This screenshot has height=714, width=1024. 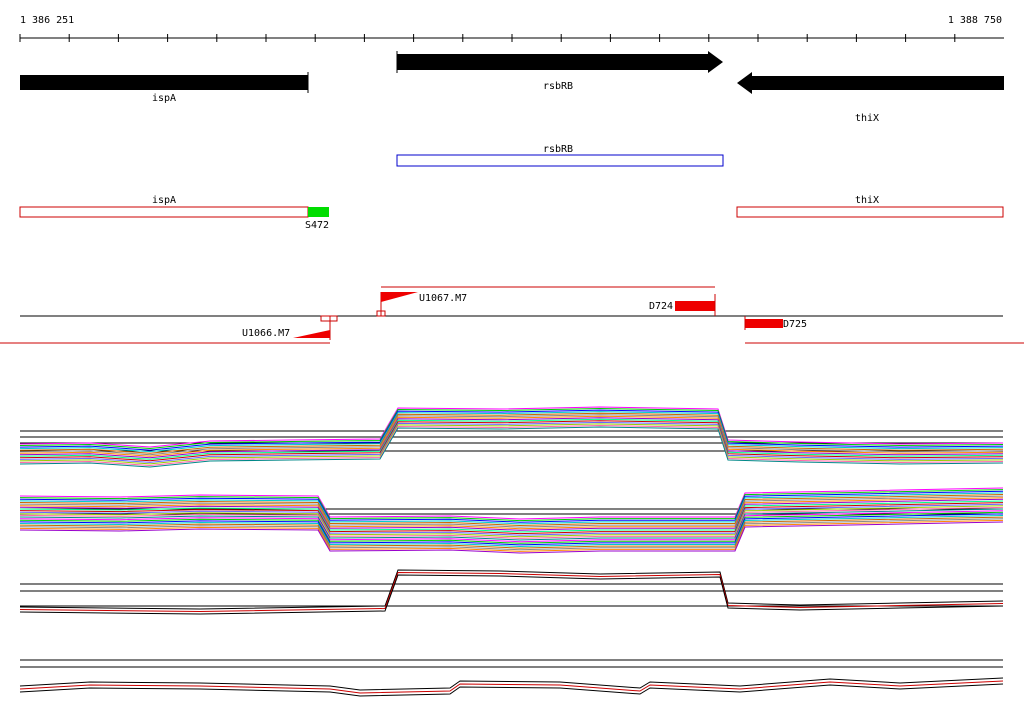 What do you see at coordinates (795, 324) in the screenshot?
I see `feature-label: D725` at bounding box center [795, 324].